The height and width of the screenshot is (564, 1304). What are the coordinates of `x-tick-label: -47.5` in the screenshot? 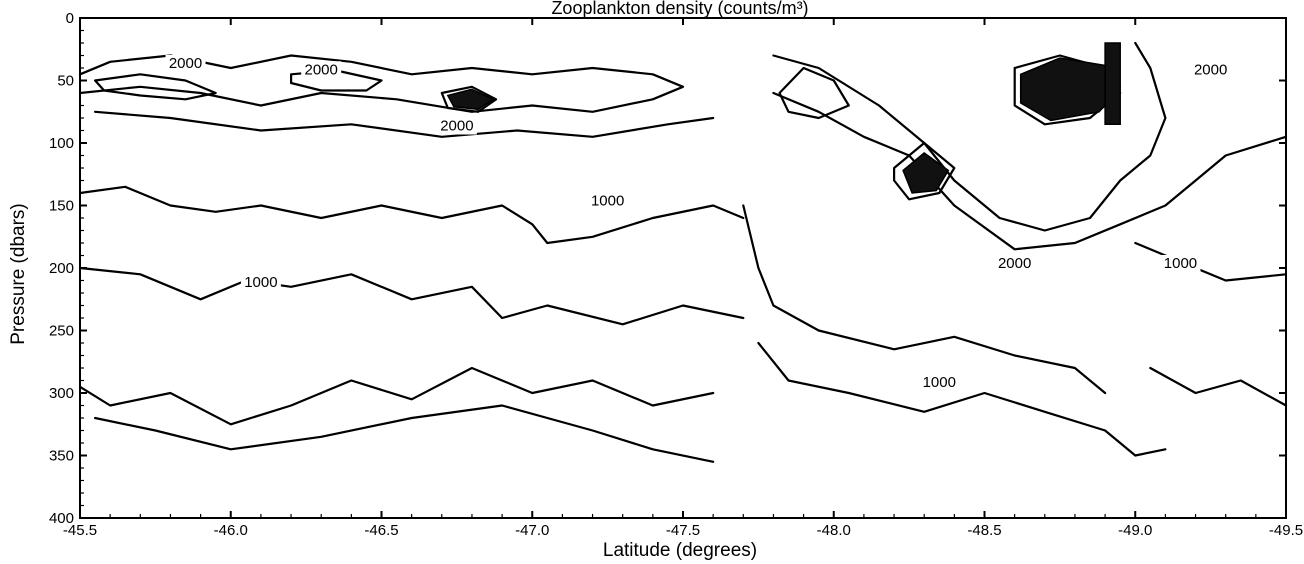 It's located at (683, 530).